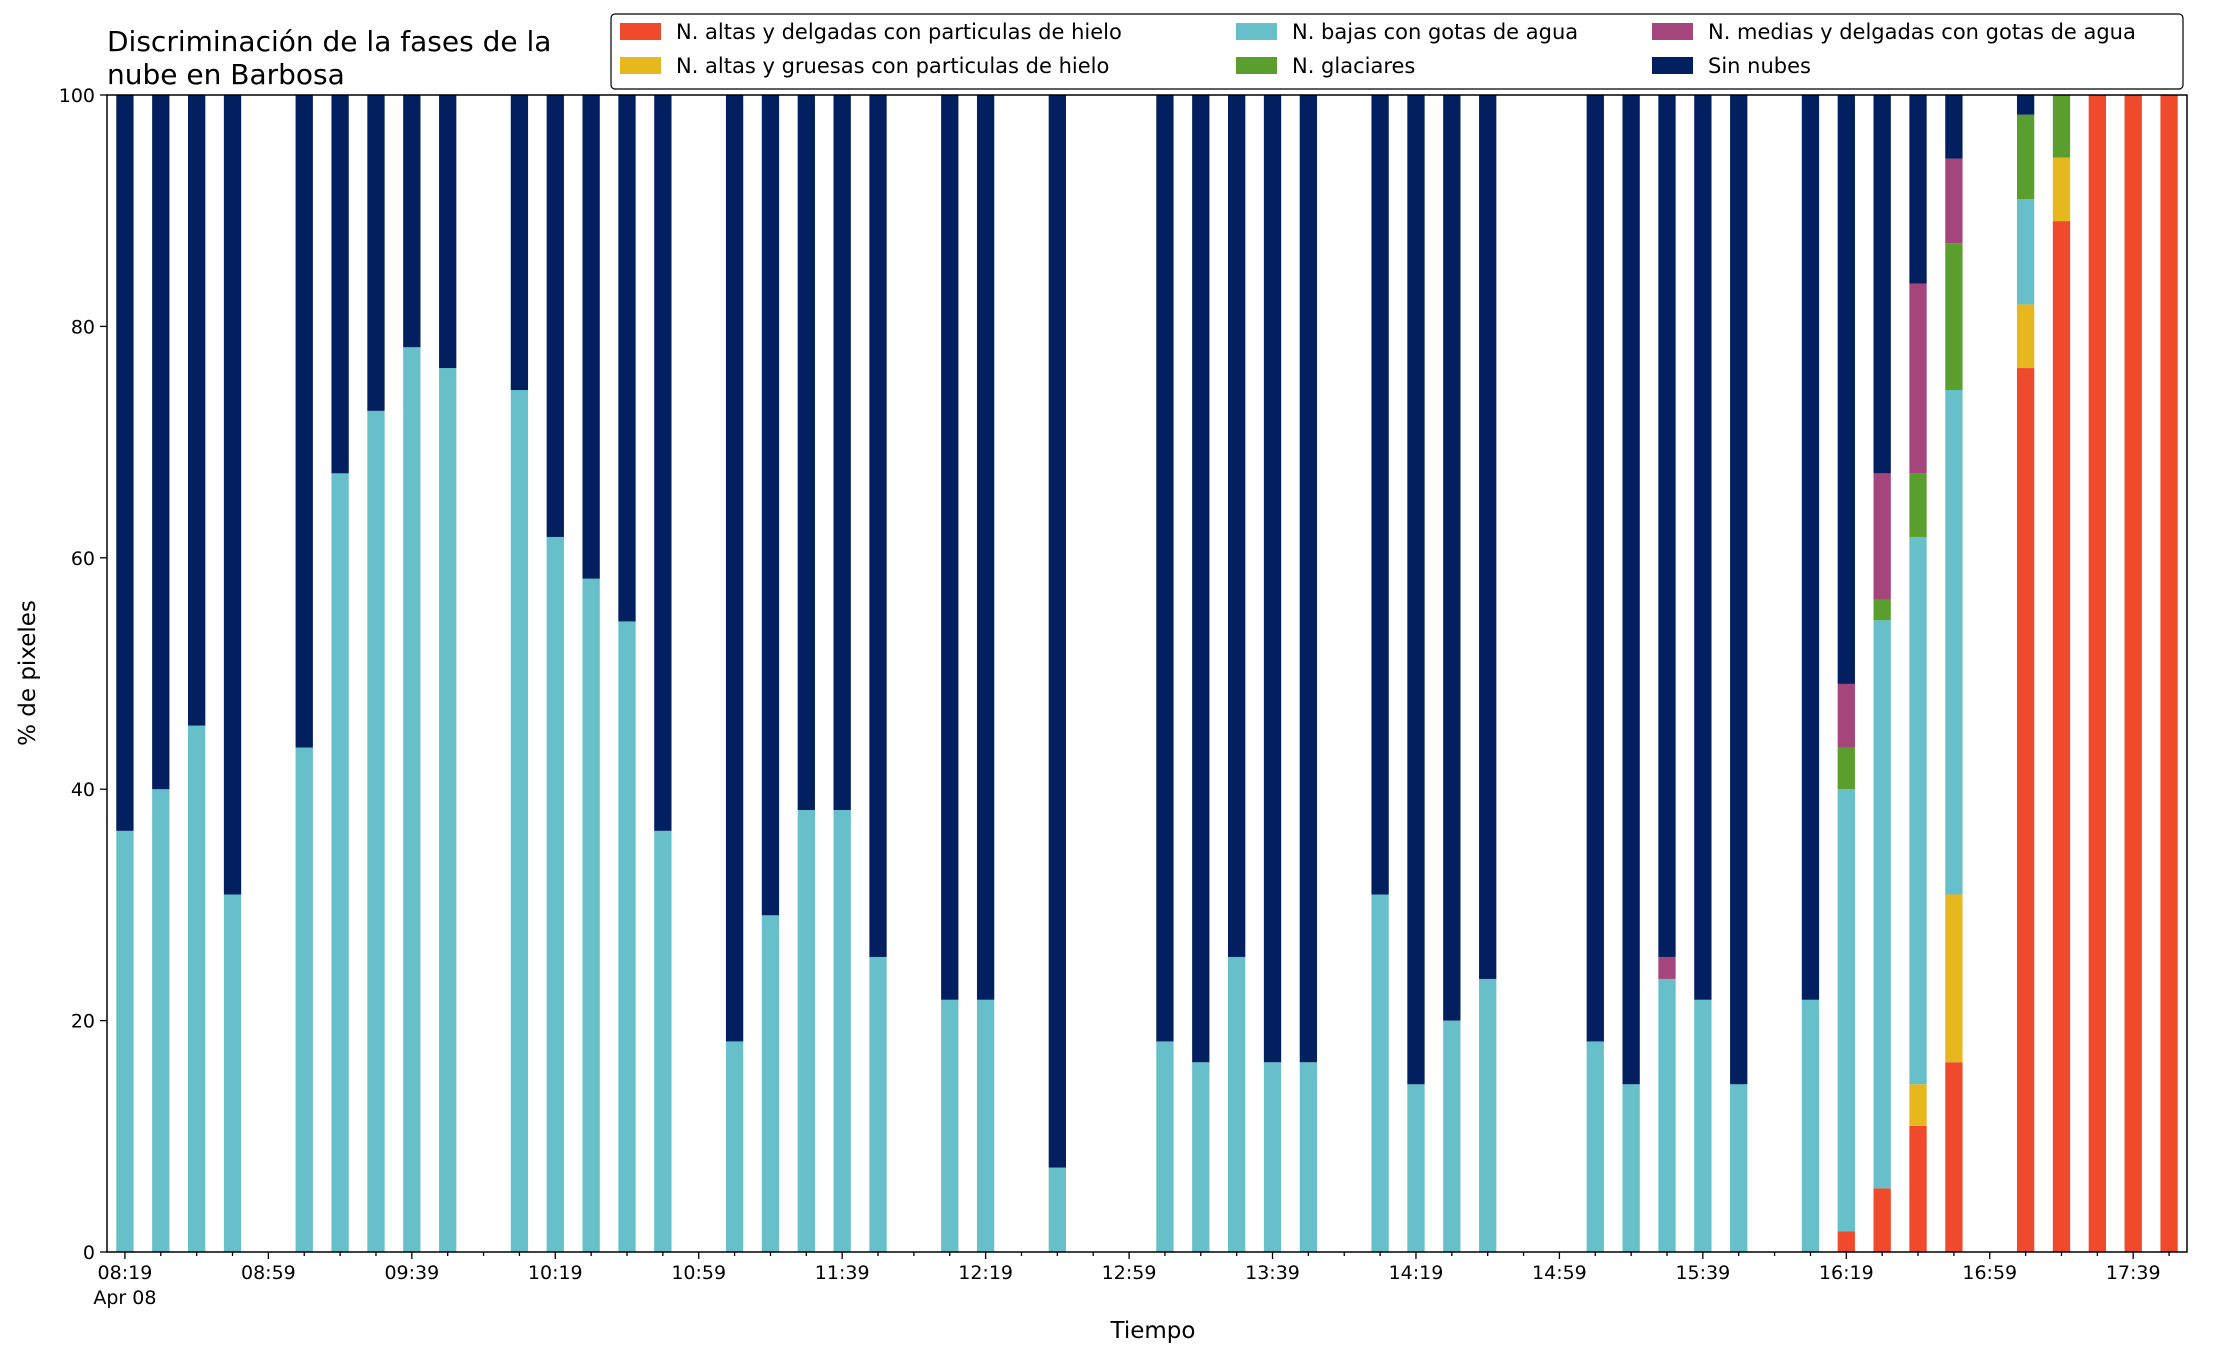 The image size is (2216, 1359). I want to click on bar-13:19, so click(1201, 673).